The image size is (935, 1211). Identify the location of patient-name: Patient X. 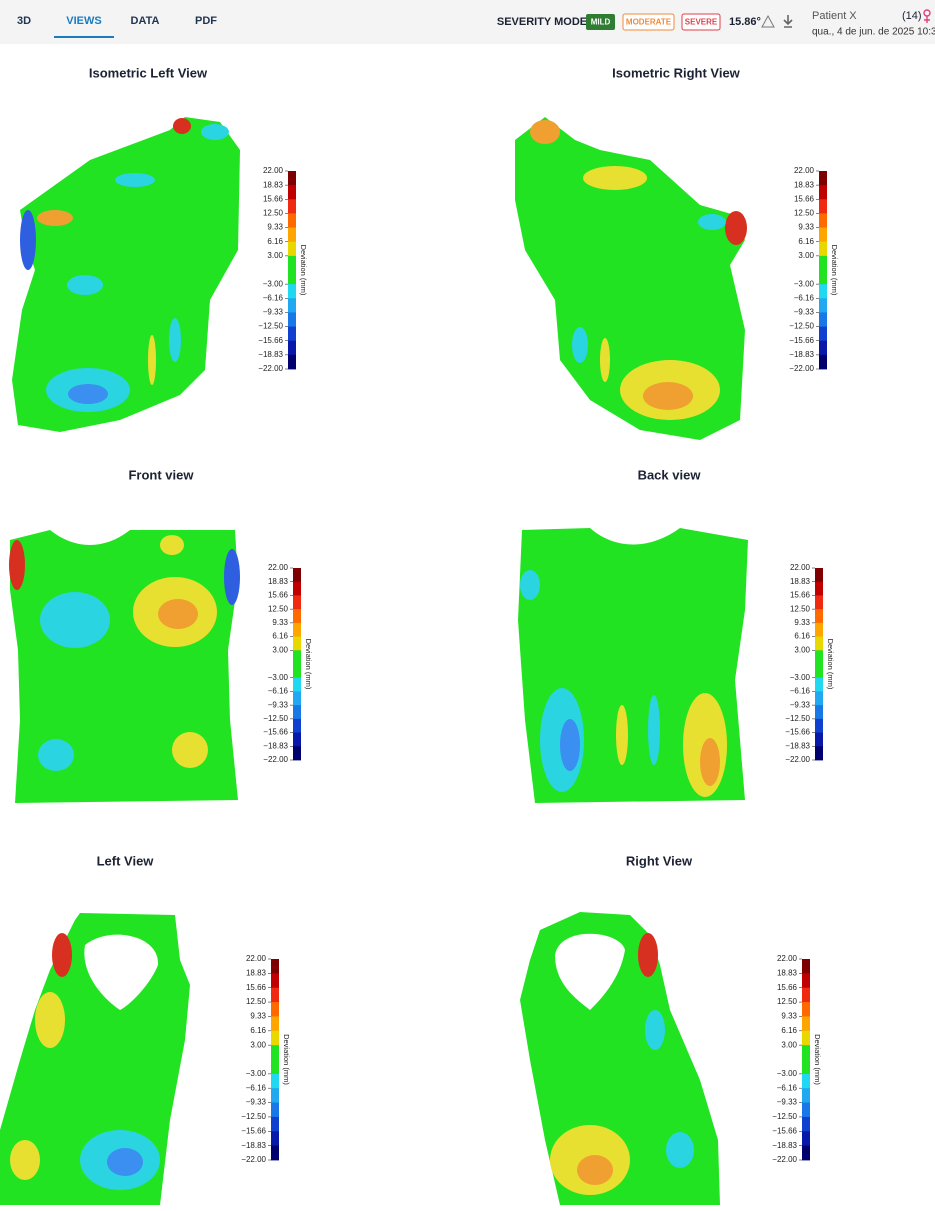
(834, 16).